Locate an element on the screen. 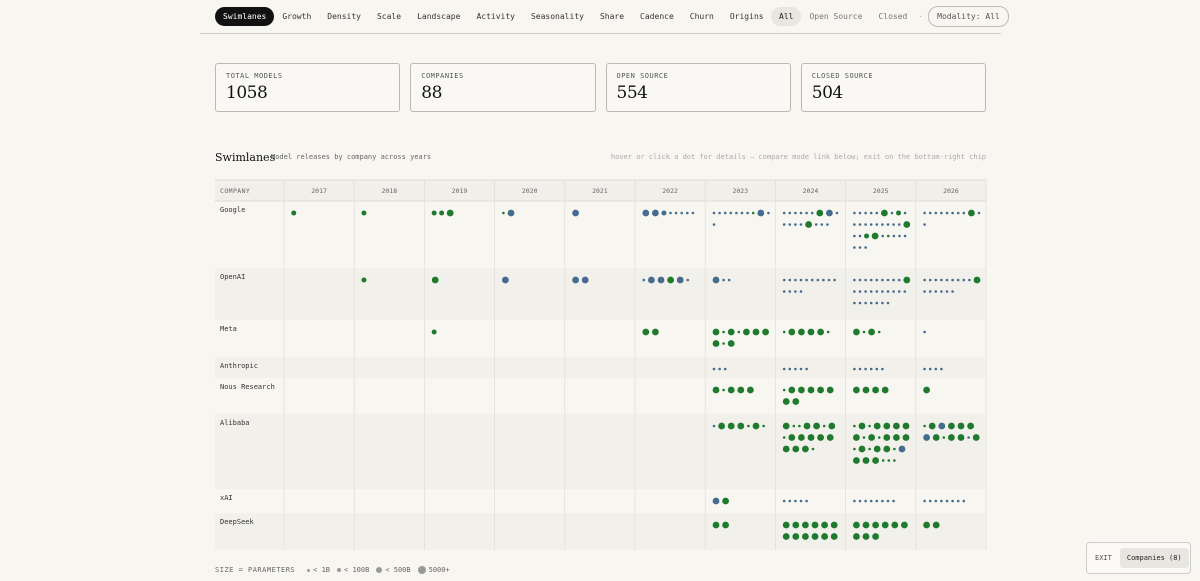 This screenshot has width=1200, height=581. modality-dropdown: Modality: All is located at coordinates (968, 16).